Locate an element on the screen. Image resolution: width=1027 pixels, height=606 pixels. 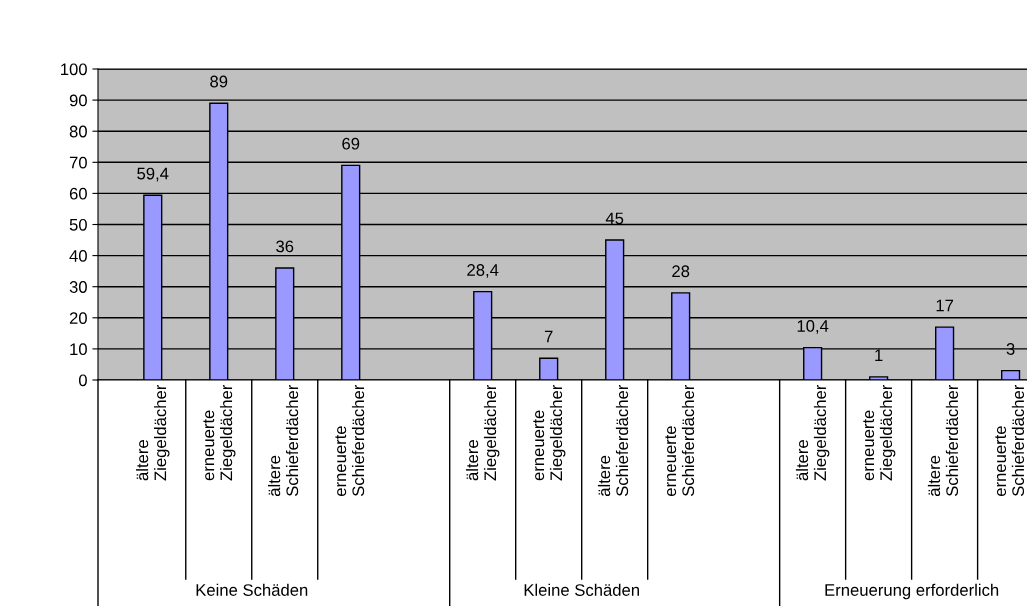
y-tick-label: 90 is located at coordinates (78, 100).